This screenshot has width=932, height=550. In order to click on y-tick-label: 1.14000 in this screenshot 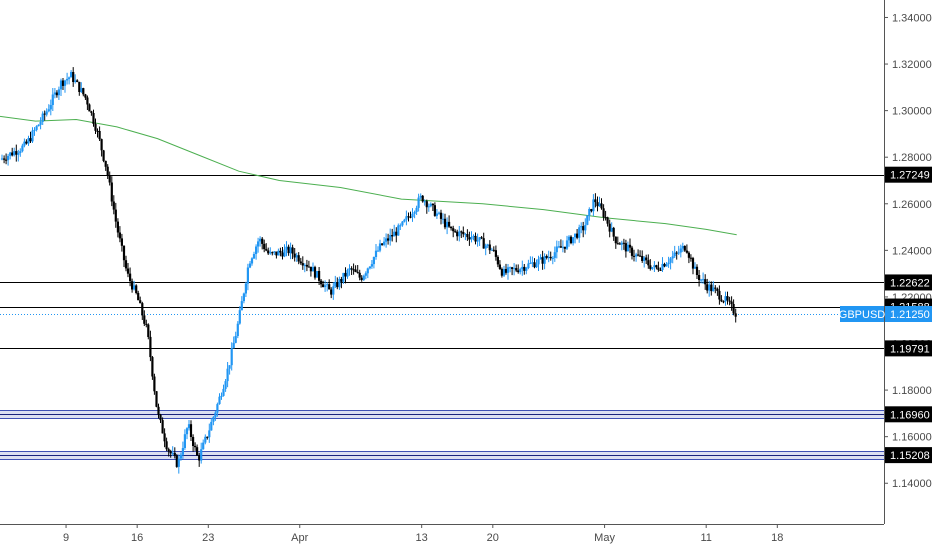, I will do `click(912, 484)`.